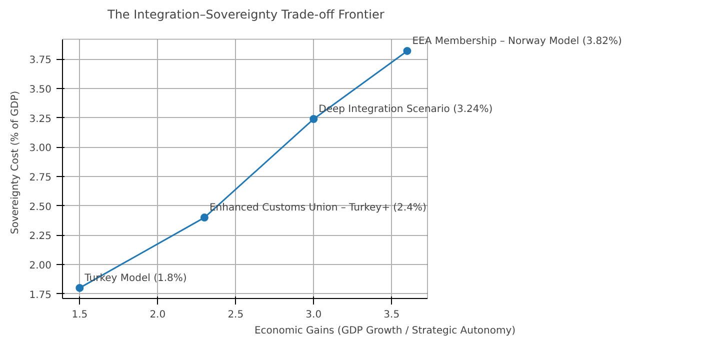 The image size is (718, 339). Describe the element at coordinates (517, 41) in the screenshot. I see `annotation: EEA Membership – Norway Model (3.82%)` at that location.